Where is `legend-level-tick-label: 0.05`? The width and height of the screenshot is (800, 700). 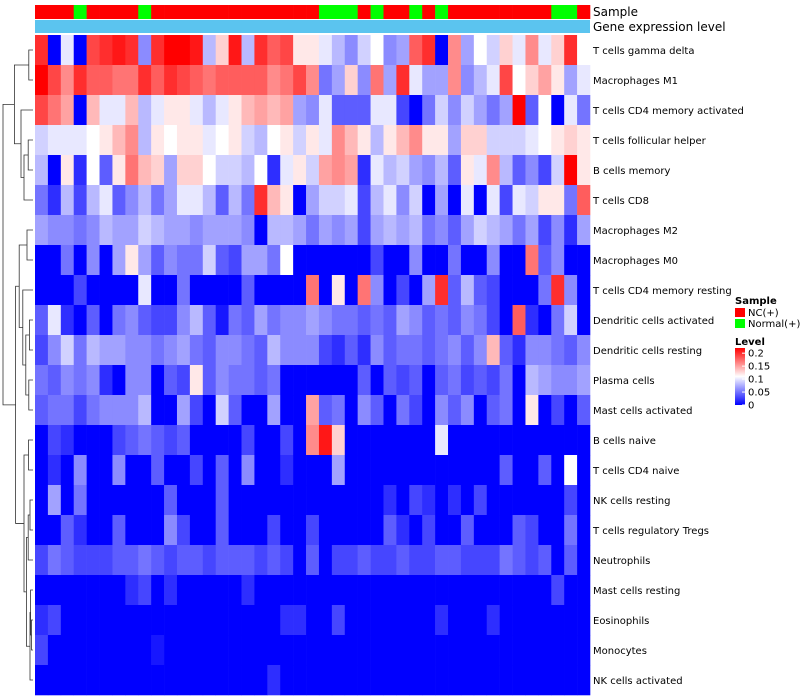 legend-level-tick-label: 0.05 is located at coordinates (759, 393).